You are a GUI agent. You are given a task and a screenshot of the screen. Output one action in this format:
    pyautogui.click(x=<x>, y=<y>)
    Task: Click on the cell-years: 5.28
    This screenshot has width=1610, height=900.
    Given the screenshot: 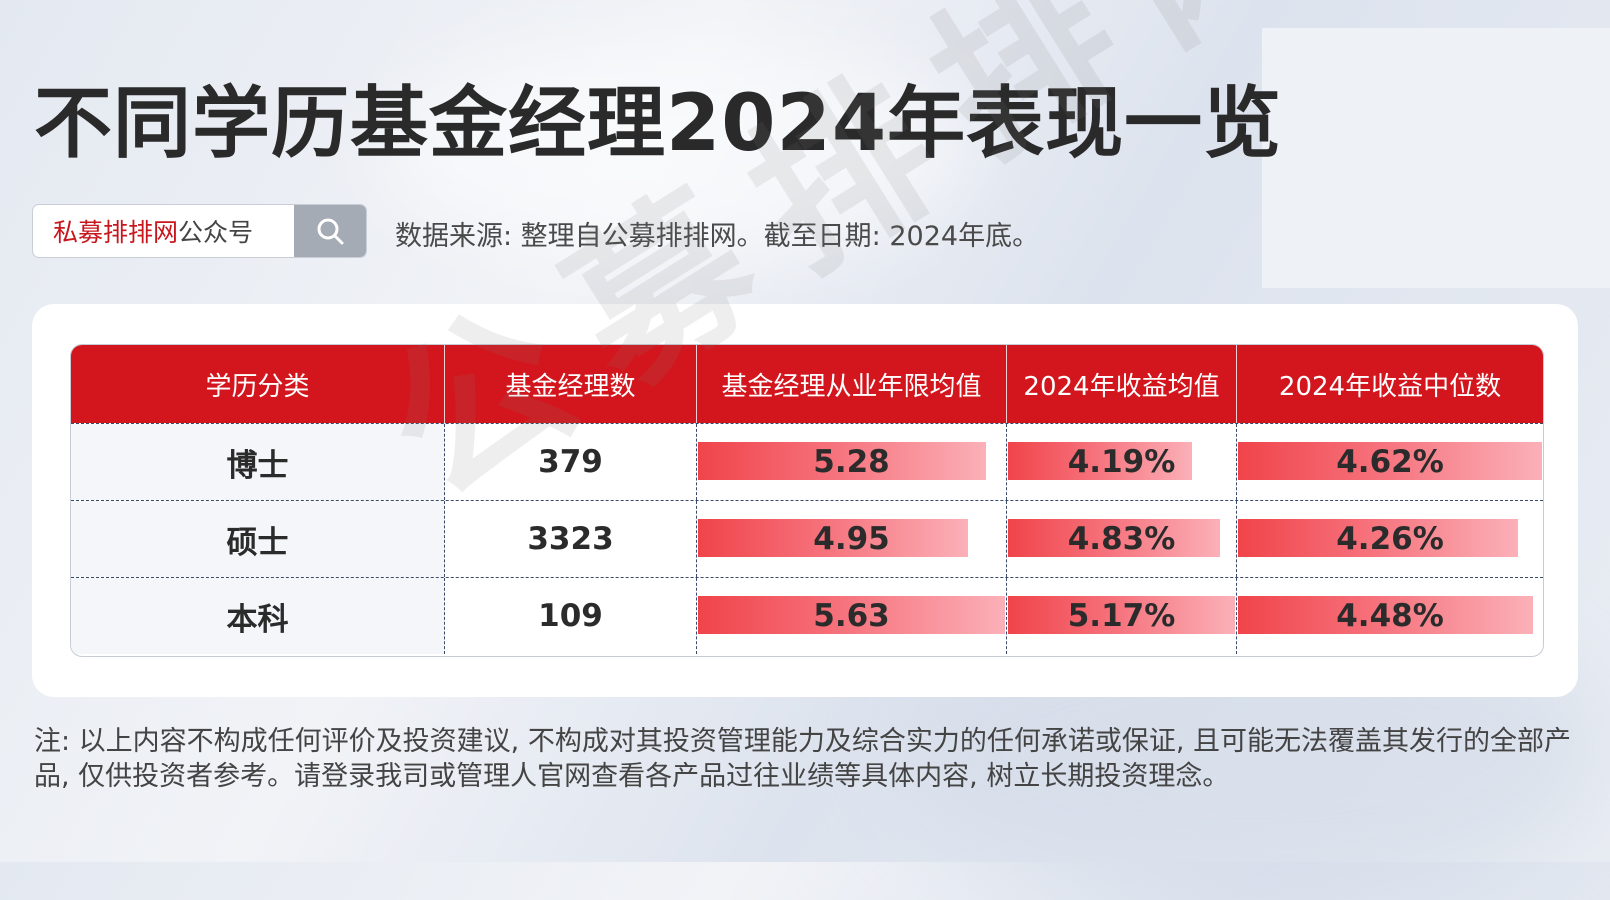 What is the action you would take?
    pyautogui.click(x=852, y=462)
    